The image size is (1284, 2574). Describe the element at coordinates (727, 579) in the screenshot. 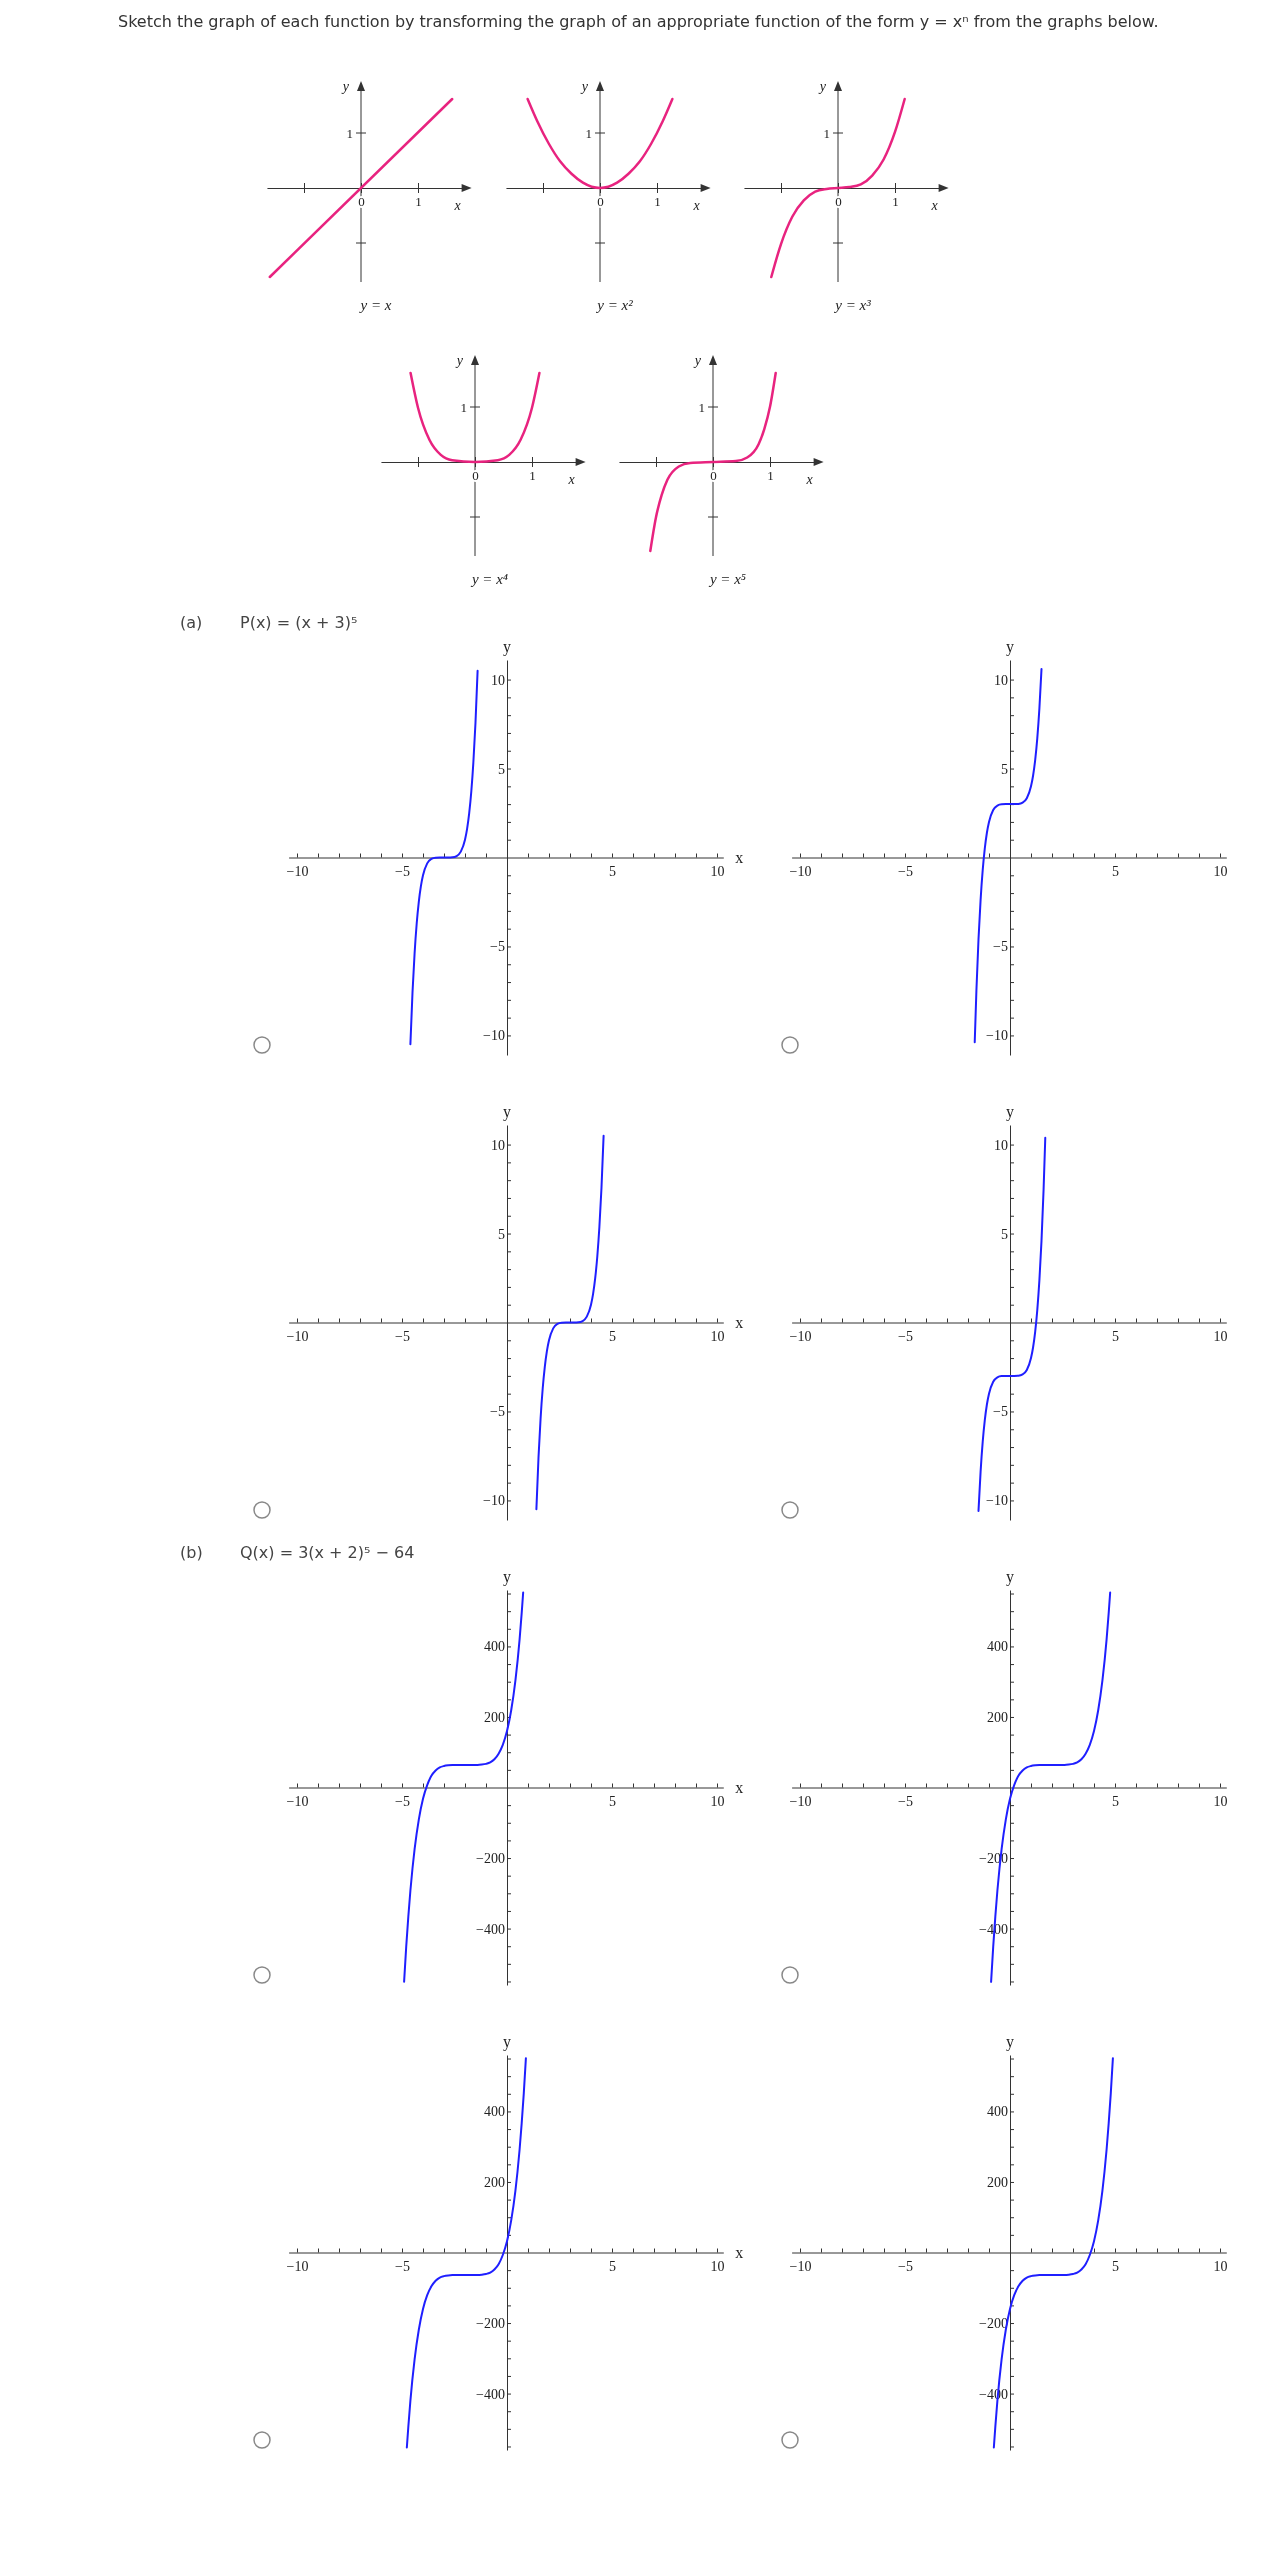

I see `text: y = x⁵` at that location.